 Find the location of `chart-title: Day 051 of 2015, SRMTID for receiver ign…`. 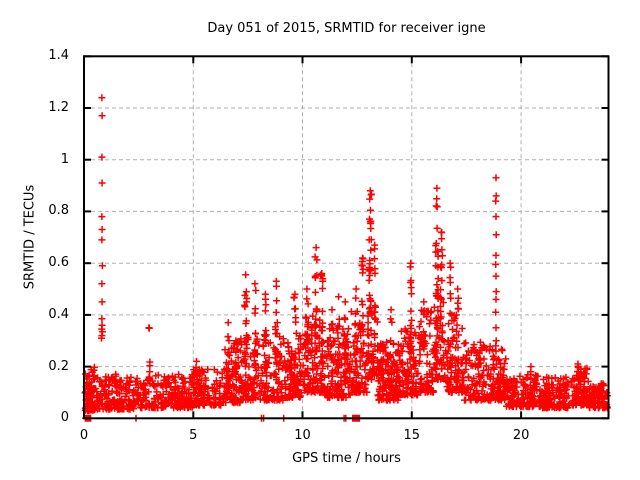

chart-title: Day 051 of 2015, SRMTID for receiver ign… is located at coordinates (346, 28).